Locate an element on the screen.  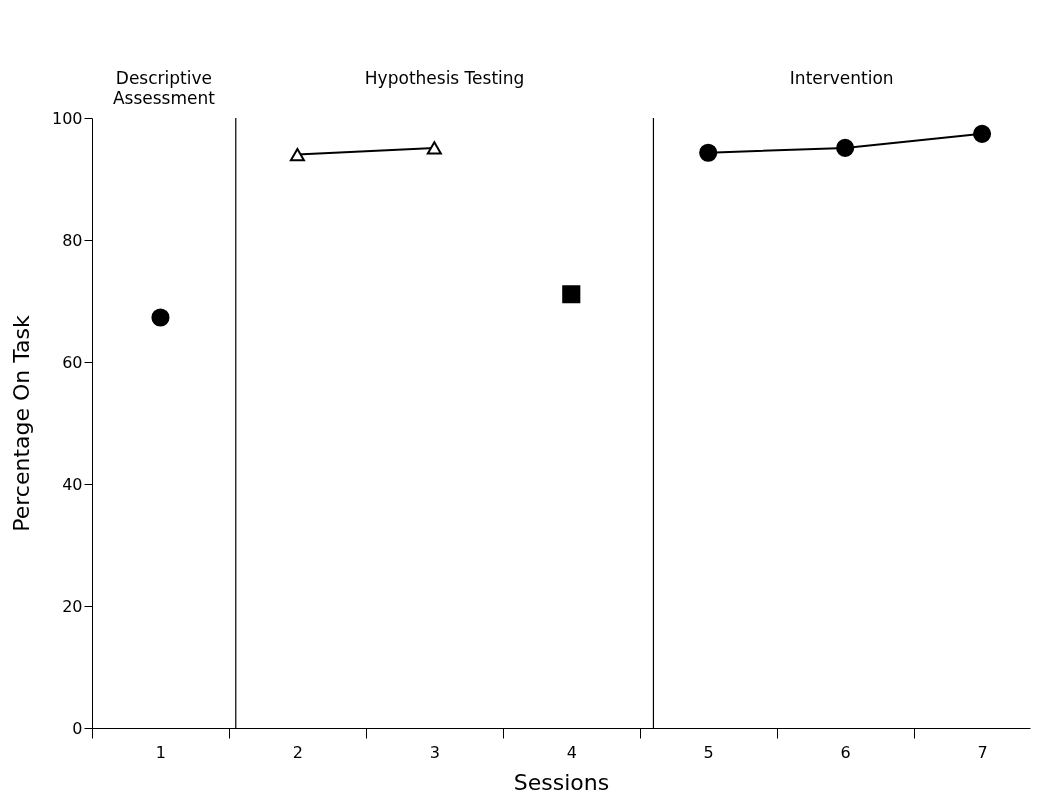
y-tick-label: 80 is located at coordinates (72, 240).